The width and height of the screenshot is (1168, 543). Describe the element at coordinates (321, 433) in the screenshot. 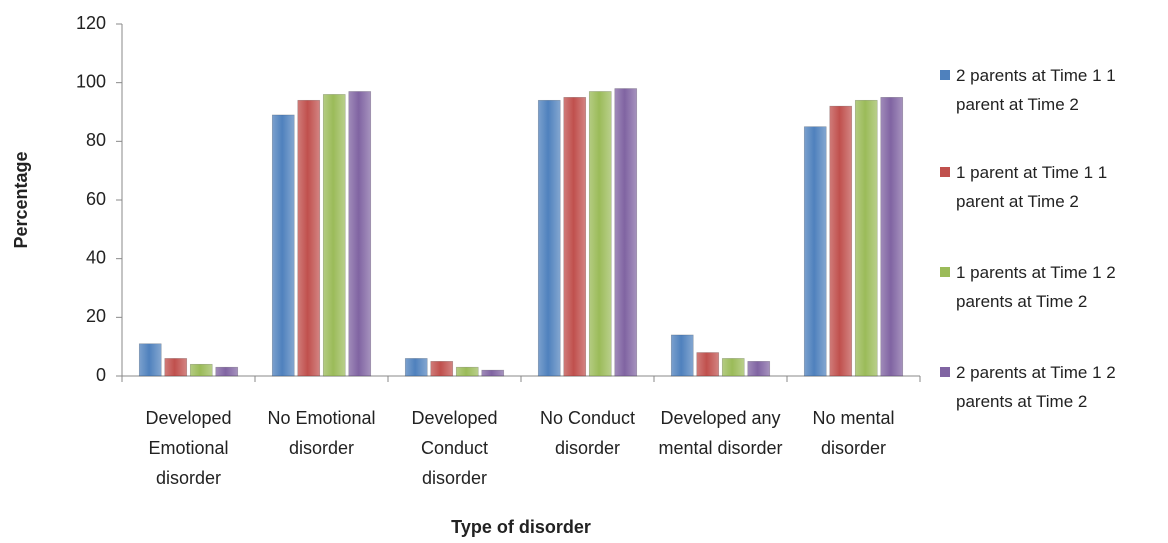

I see `x-tick-label: No Emotional disorder` at that location.